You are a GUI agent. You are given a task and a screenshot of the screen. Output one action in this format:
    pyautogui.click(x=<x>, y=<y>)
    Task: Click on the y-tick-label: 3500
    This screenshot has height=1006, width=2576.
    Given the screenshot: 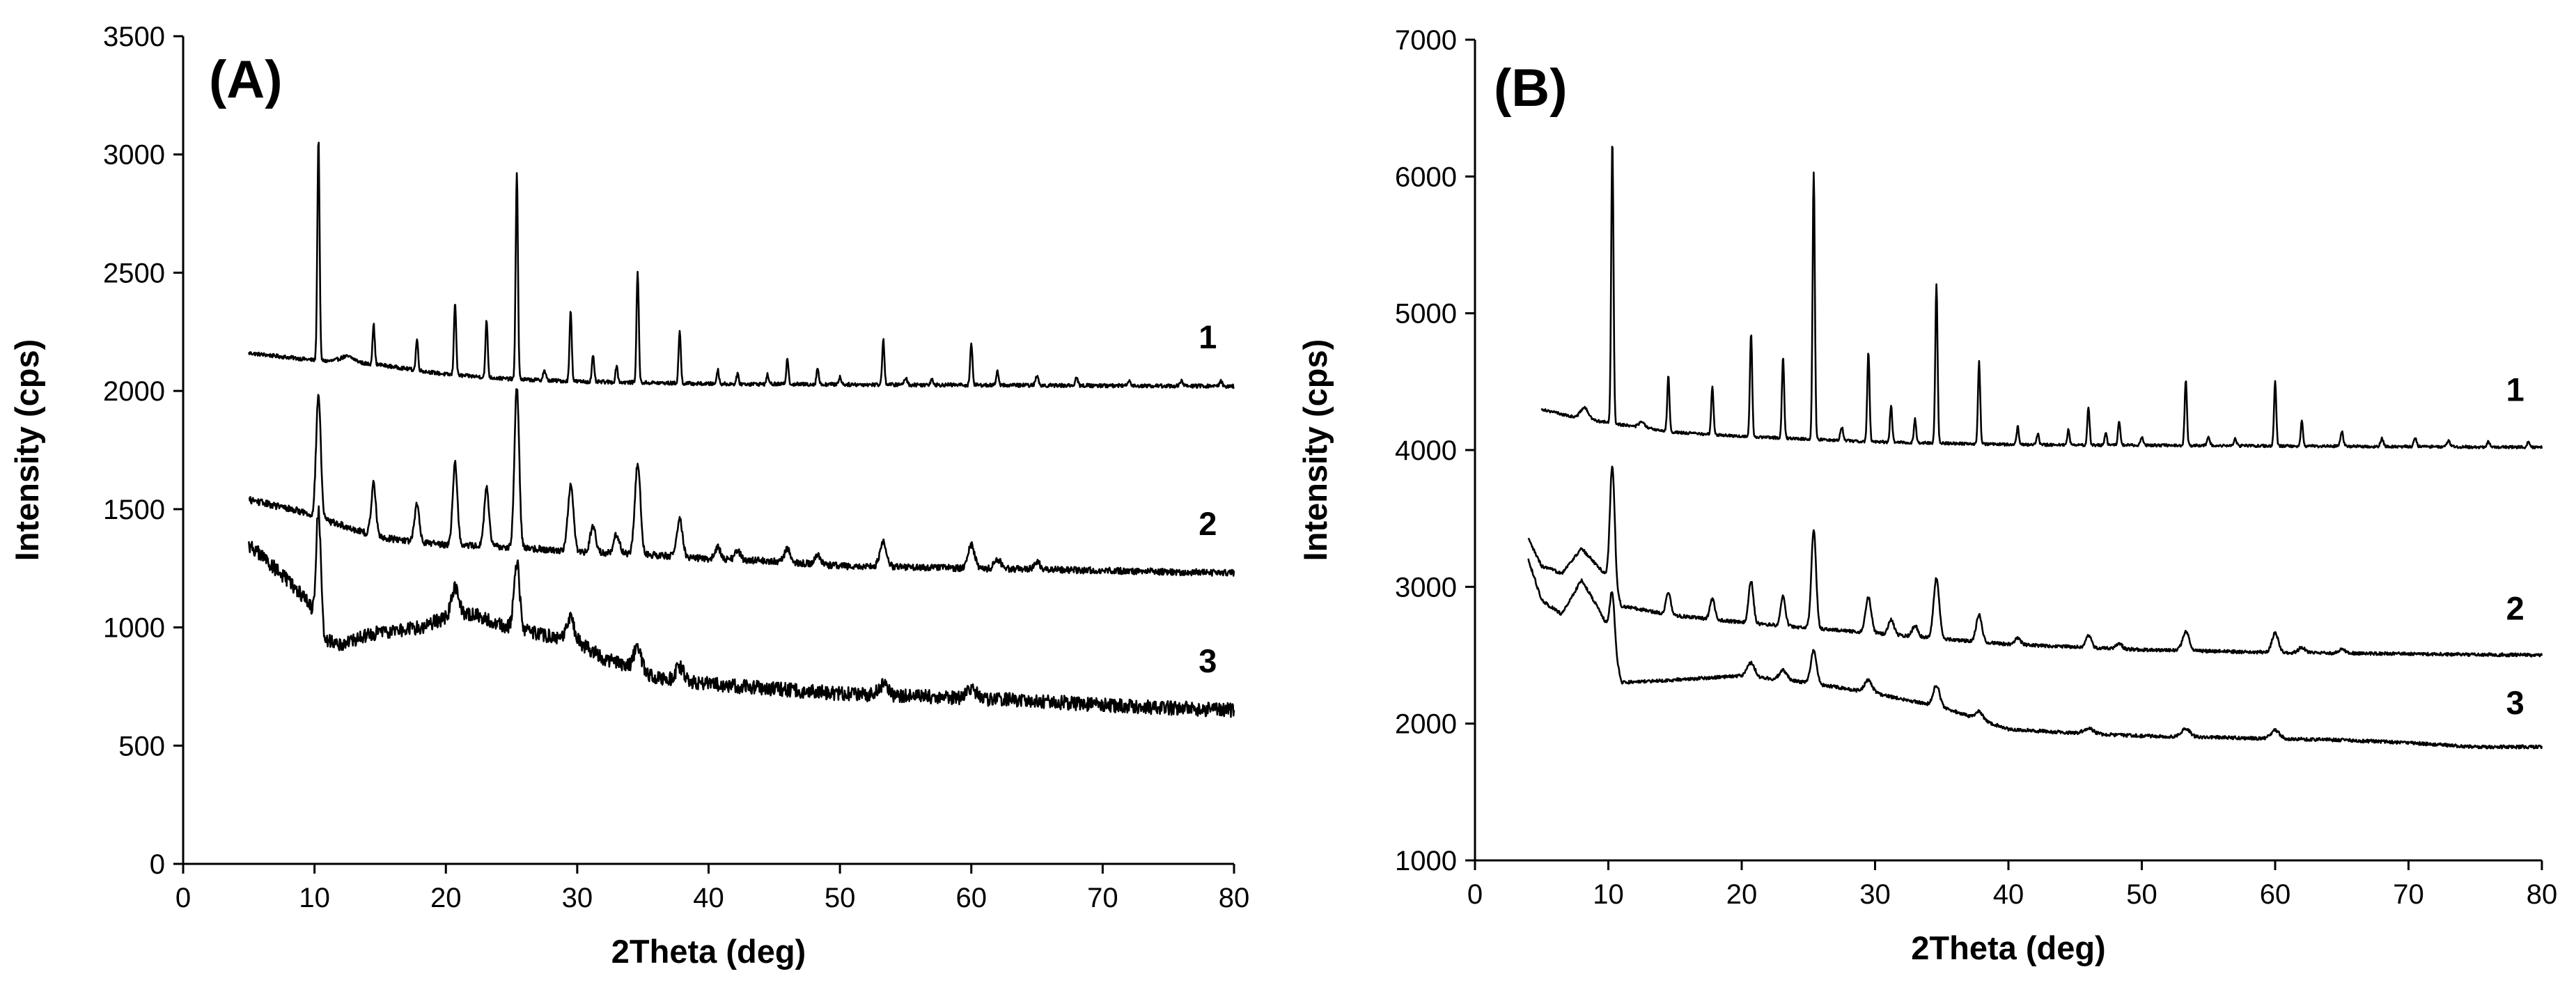 What is the action you would take?
    pyautogui.click(x=134, y=37)
    